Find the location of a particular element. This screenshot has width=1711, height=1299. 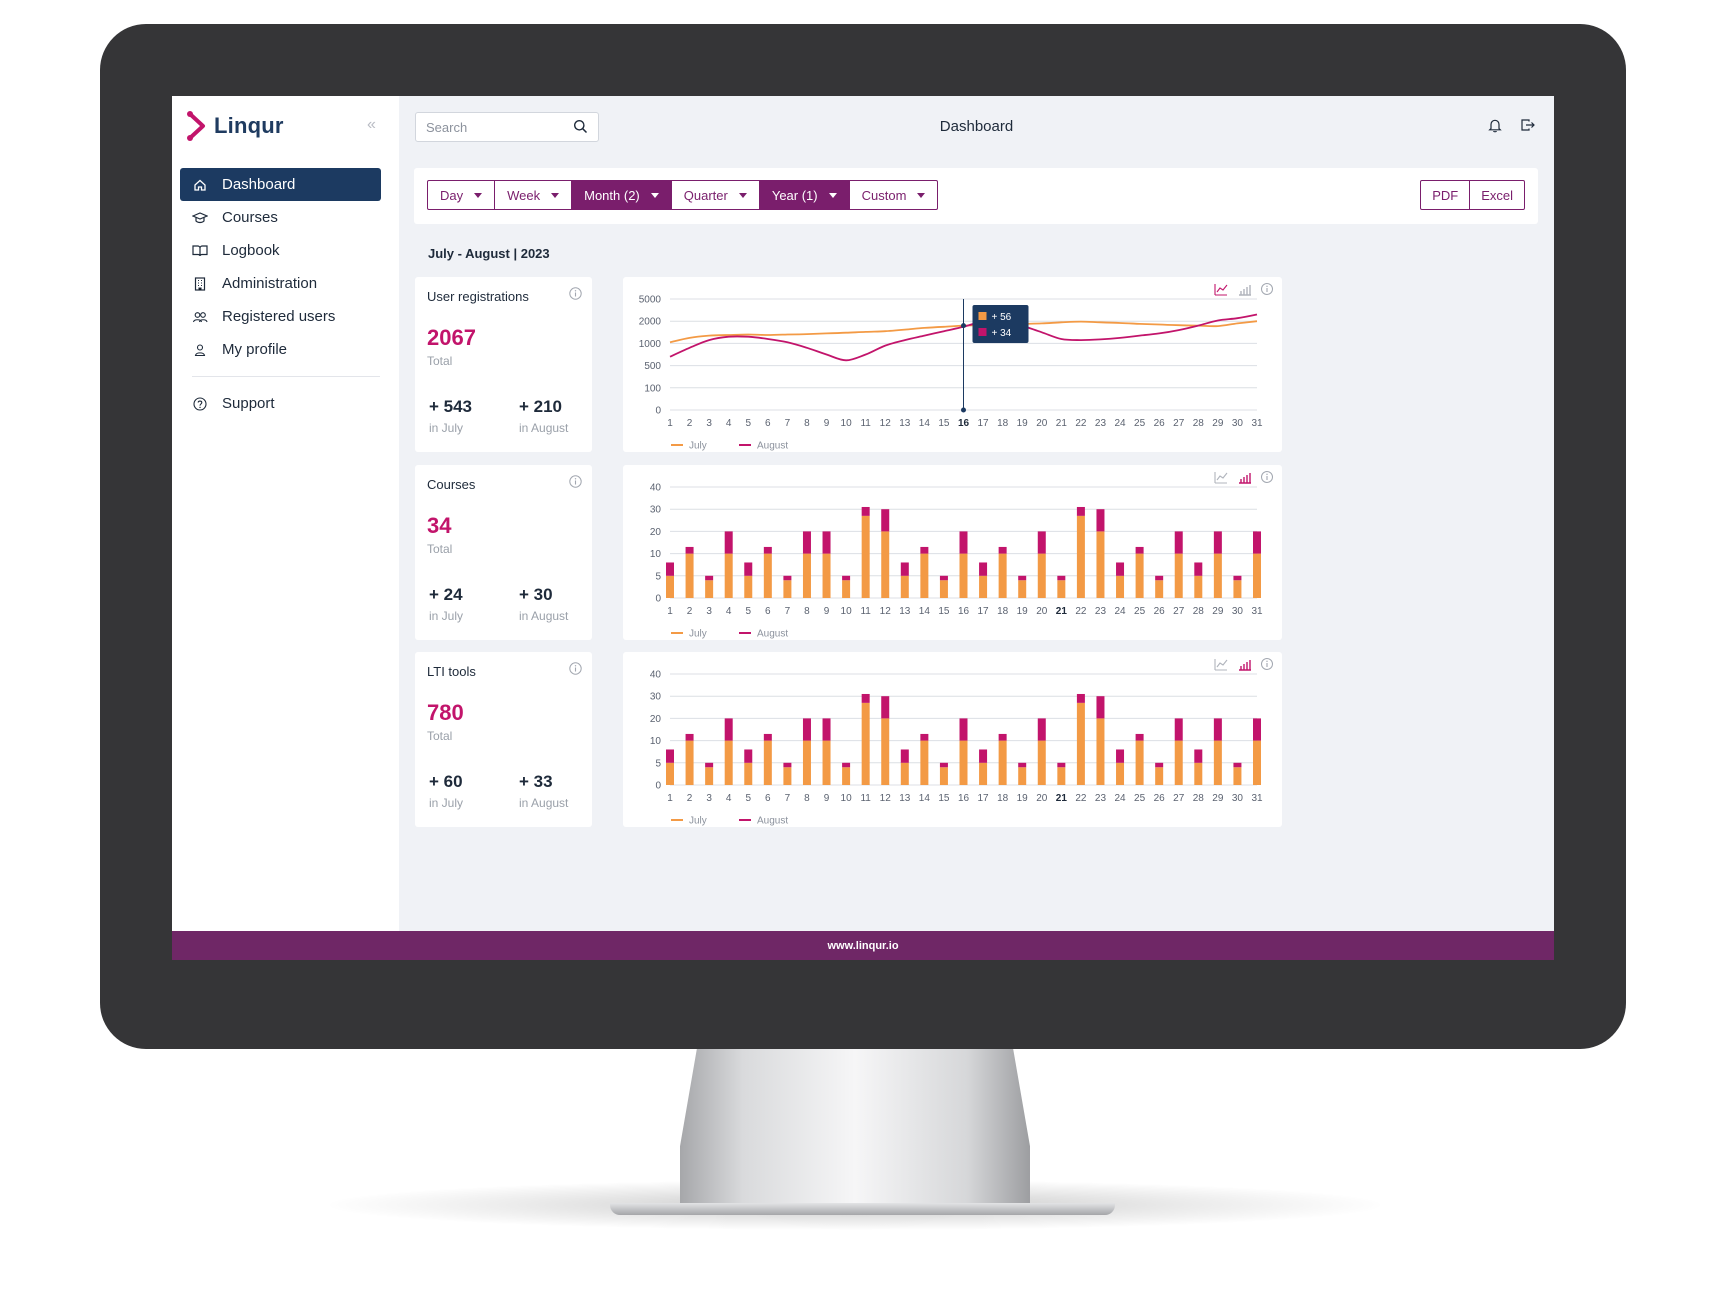

bar-chart-icon is located at coordinates (1245, 665).